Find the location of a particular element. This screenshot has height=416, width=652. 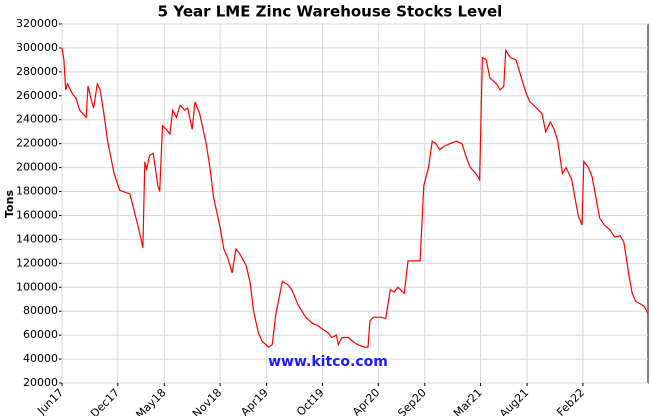

y-tick-label: 120000 is located at coordinates (37, 262).